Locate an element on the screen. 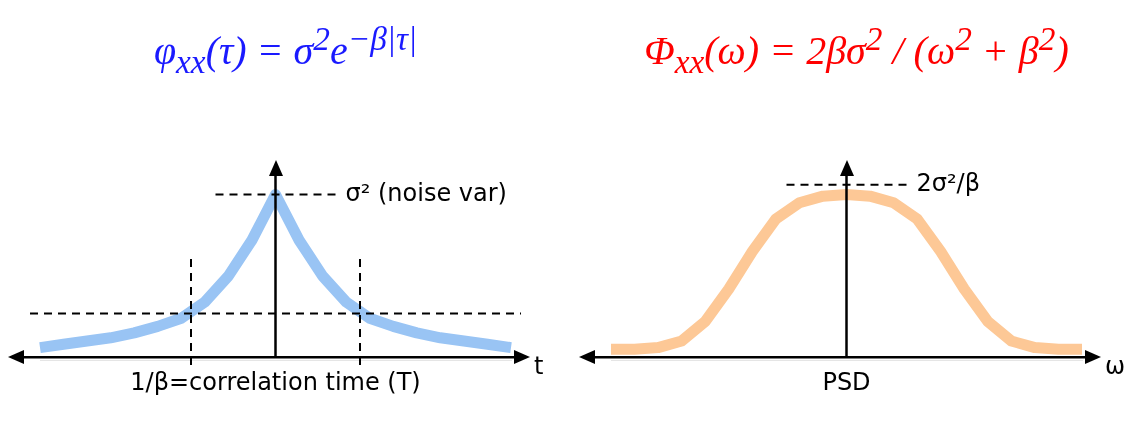 The height and width of the screenshot is (444, 1142). x-axis-title: t is located at coordinates (539, 365).